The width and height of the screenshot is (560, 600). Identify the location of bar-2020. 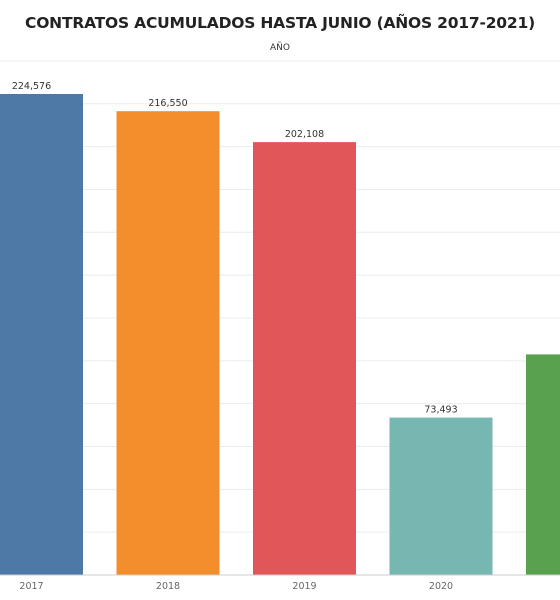
(441, 496).